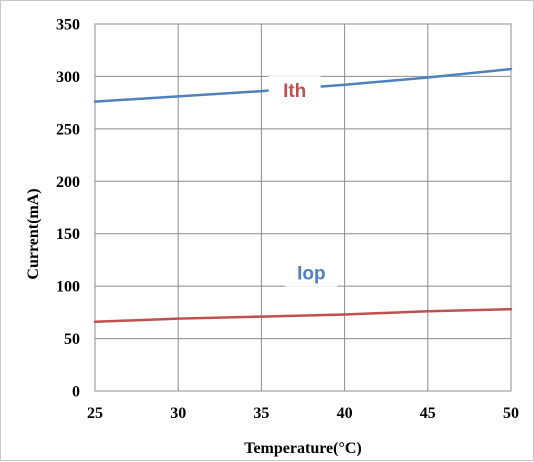  I want to click on x-tick-label: 25, so click(95, 413).